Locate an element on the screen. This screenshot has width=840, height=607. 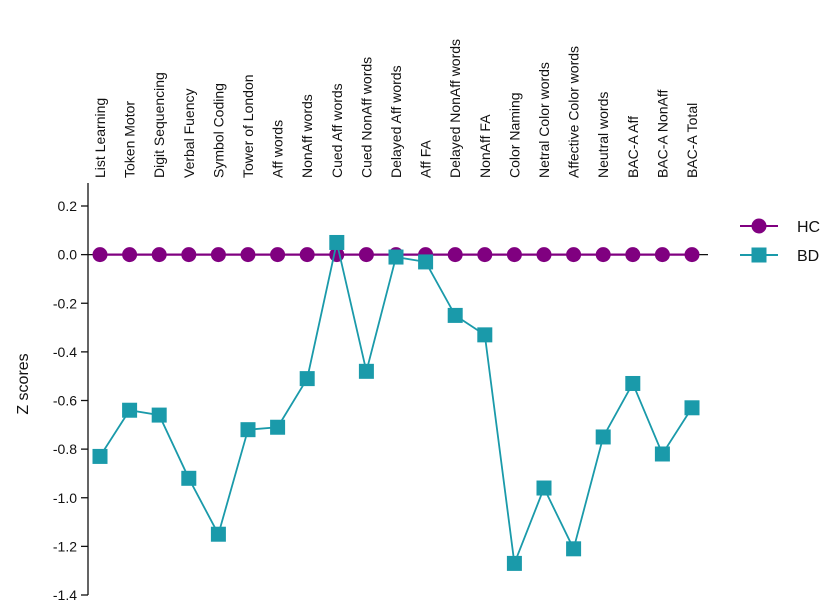
category-label: Aff words is located at coordinates (278, 149).